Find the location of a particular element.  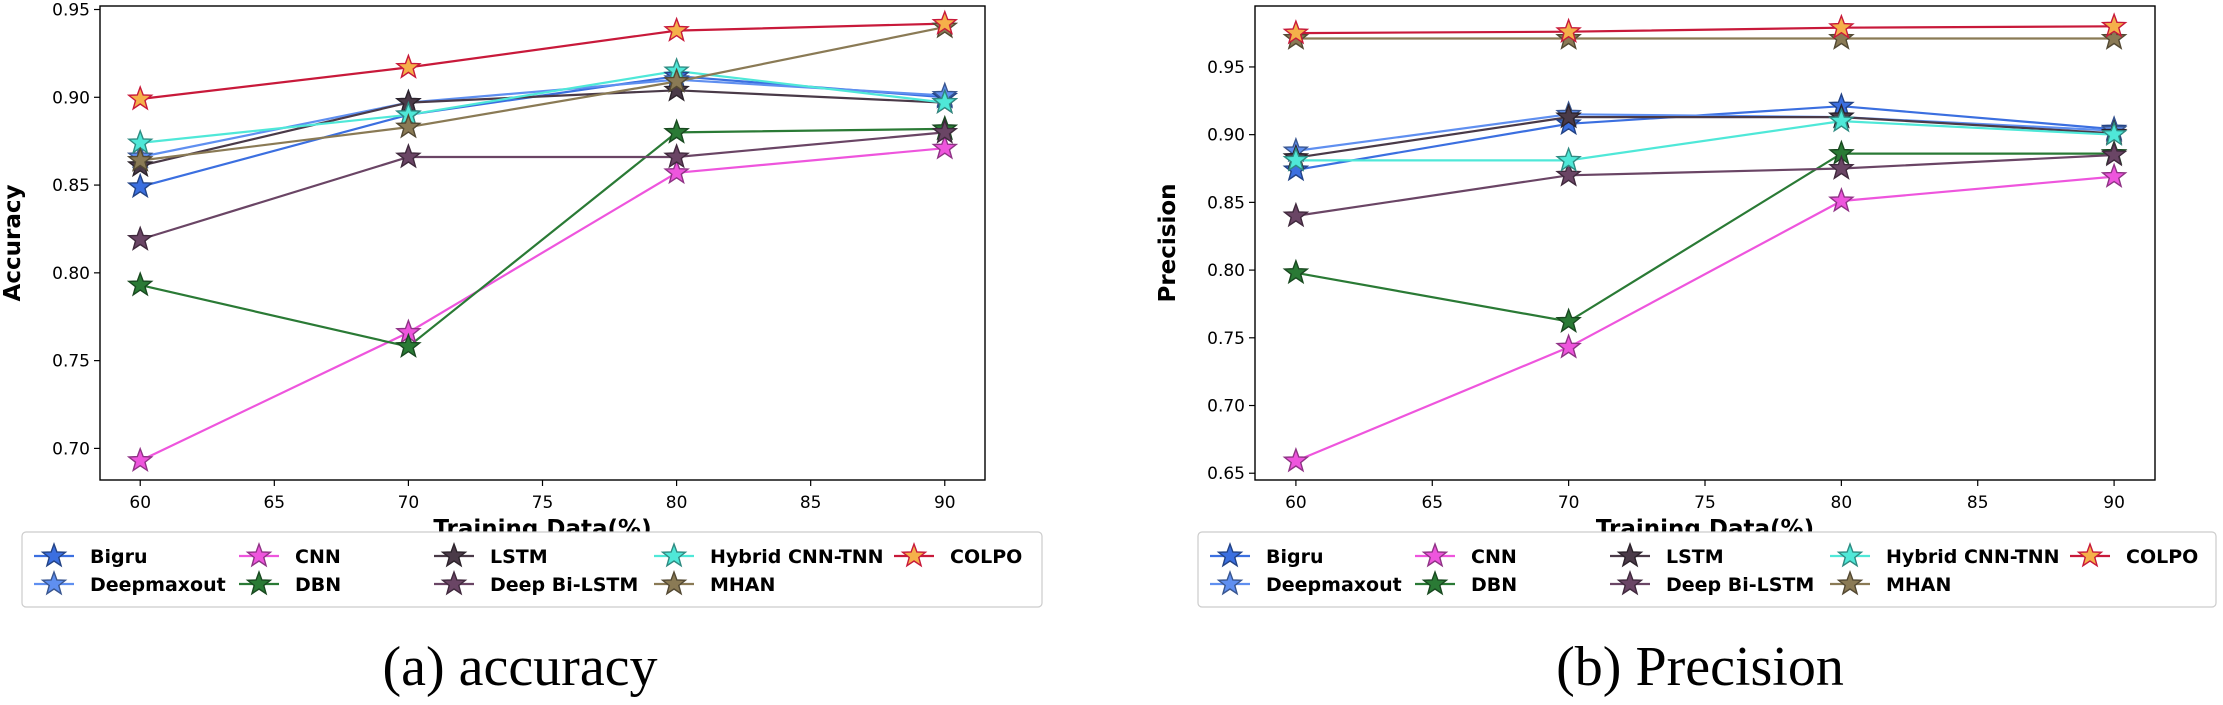

legend-label: Deep Bi-LSTM is located at coordinates (1740, 585).